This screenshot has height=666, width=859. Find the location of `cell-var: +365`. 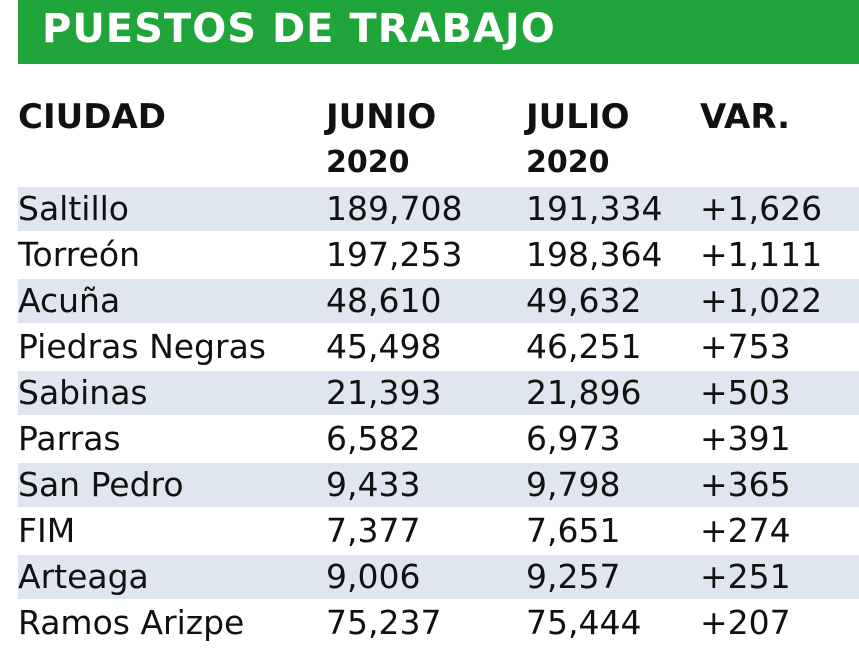

cell-var: +365 is located at coordinates (745, 484).